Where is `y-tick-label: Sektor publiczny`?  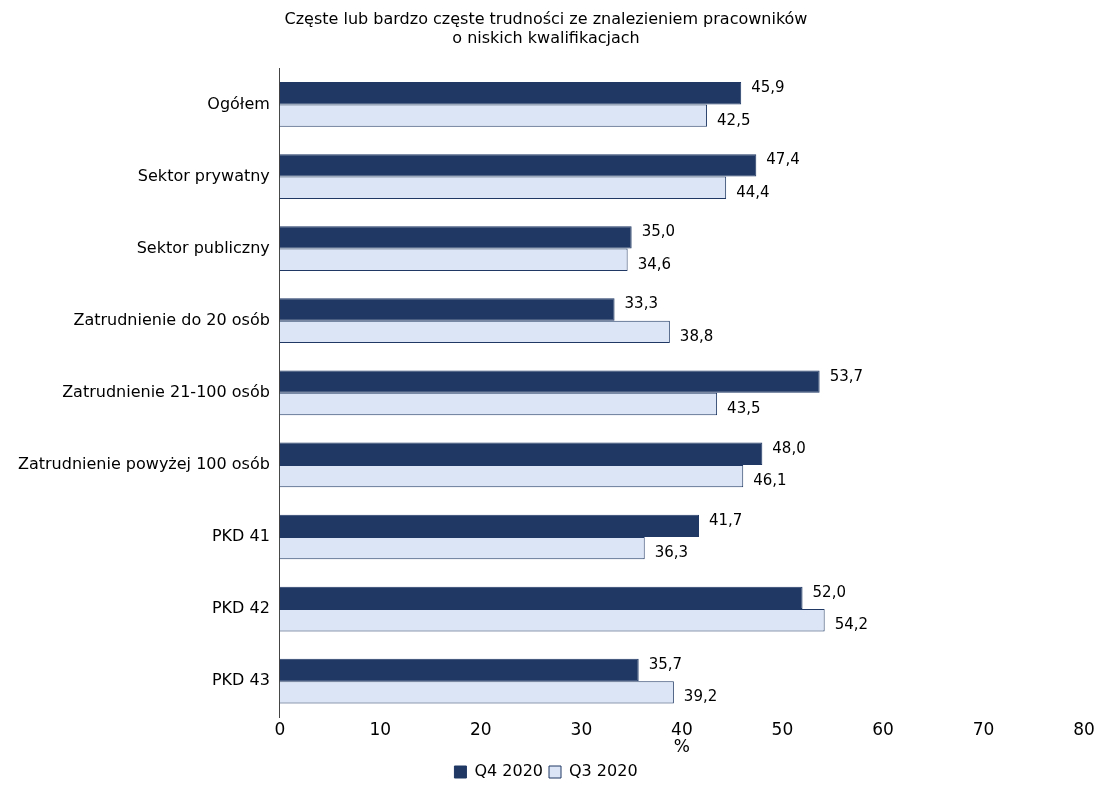
y-tick-label: Sektor publiczny is located at coordinates (203, 247).